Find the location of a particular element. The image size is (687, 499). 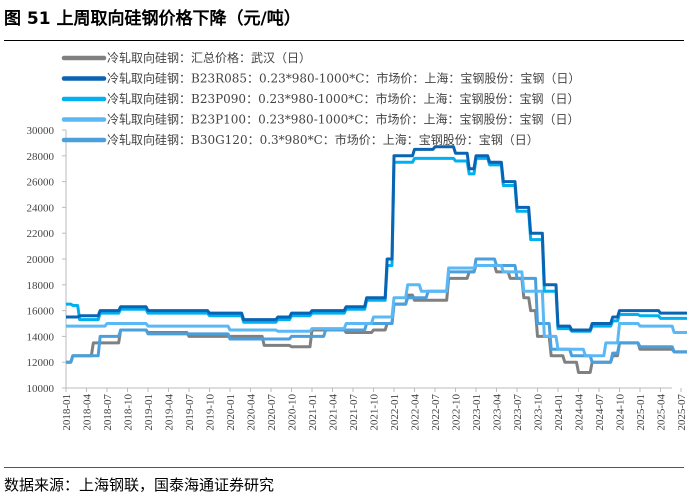

x-tick-label: 2025-01 is located at coordinates (641, 412).